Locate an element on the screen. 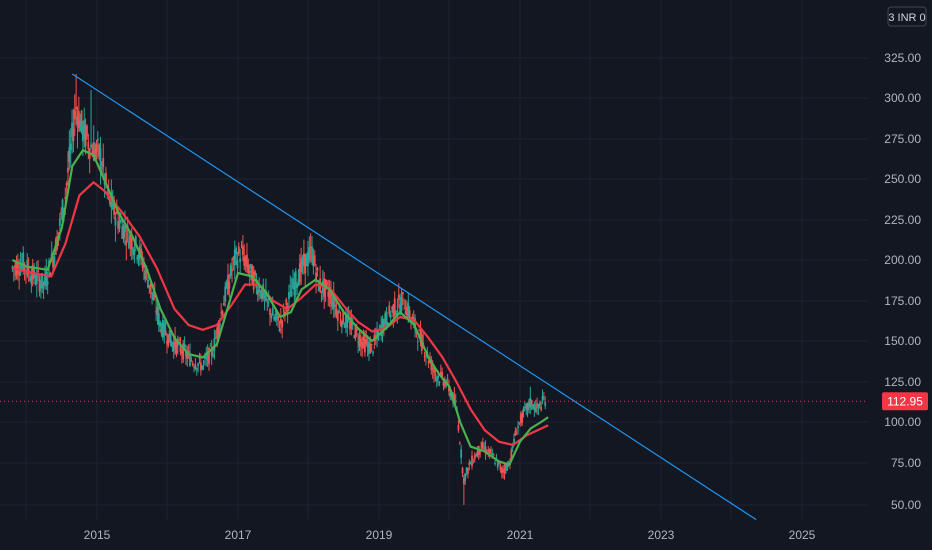 The width and height of the screenshot is (932, 550). y-tick-label: 250.00 is located at coordinates (902, 179).